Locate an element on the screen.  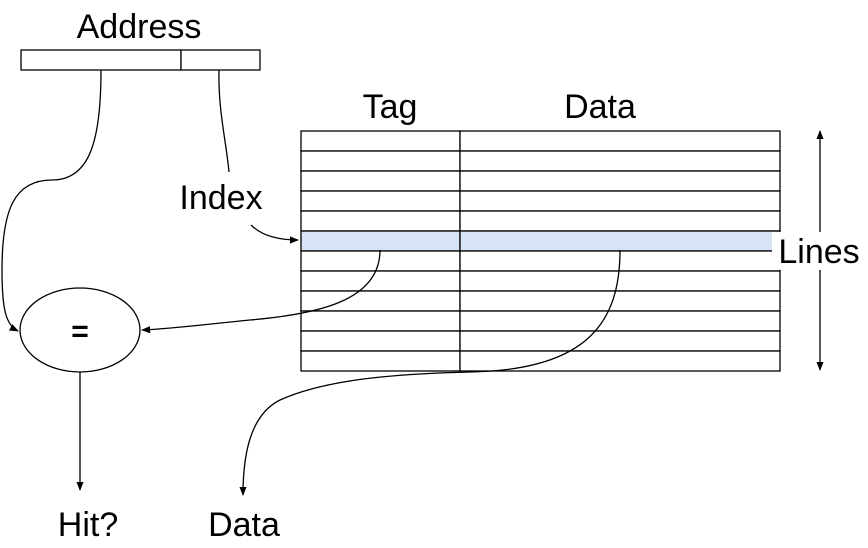
address-tag-connector is located at coordinates (51, 200).